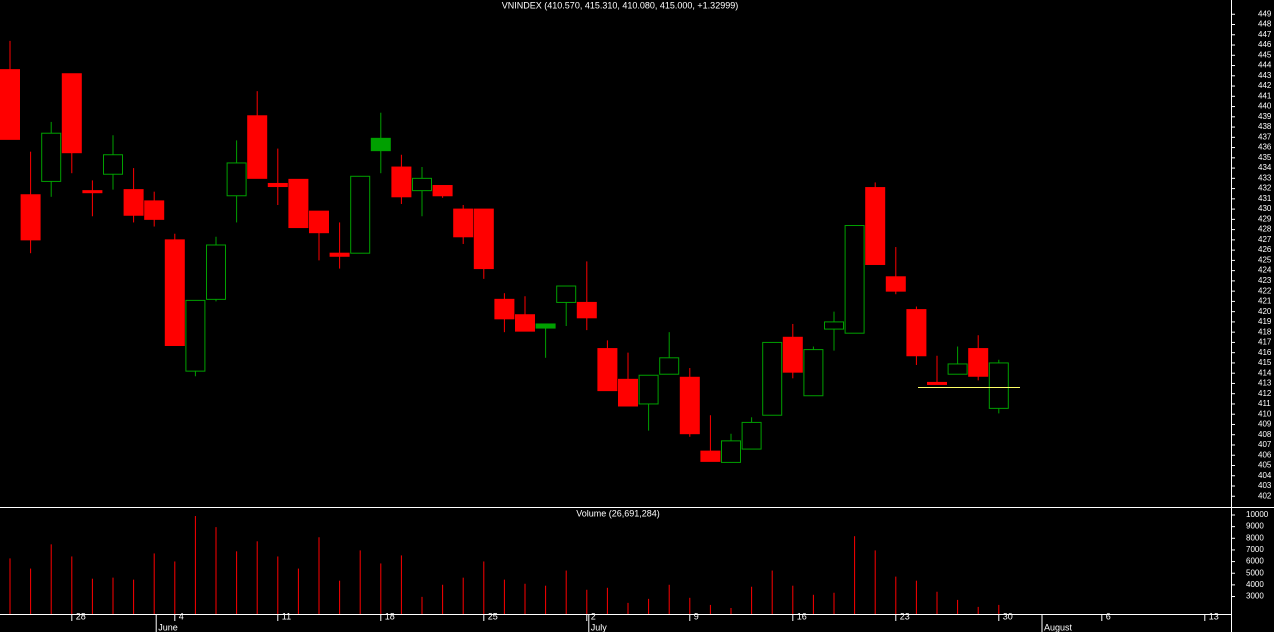  Describe the element at coordinates (1265, 116) in the screenshot. I see `y-tick-label: 439` at that location.